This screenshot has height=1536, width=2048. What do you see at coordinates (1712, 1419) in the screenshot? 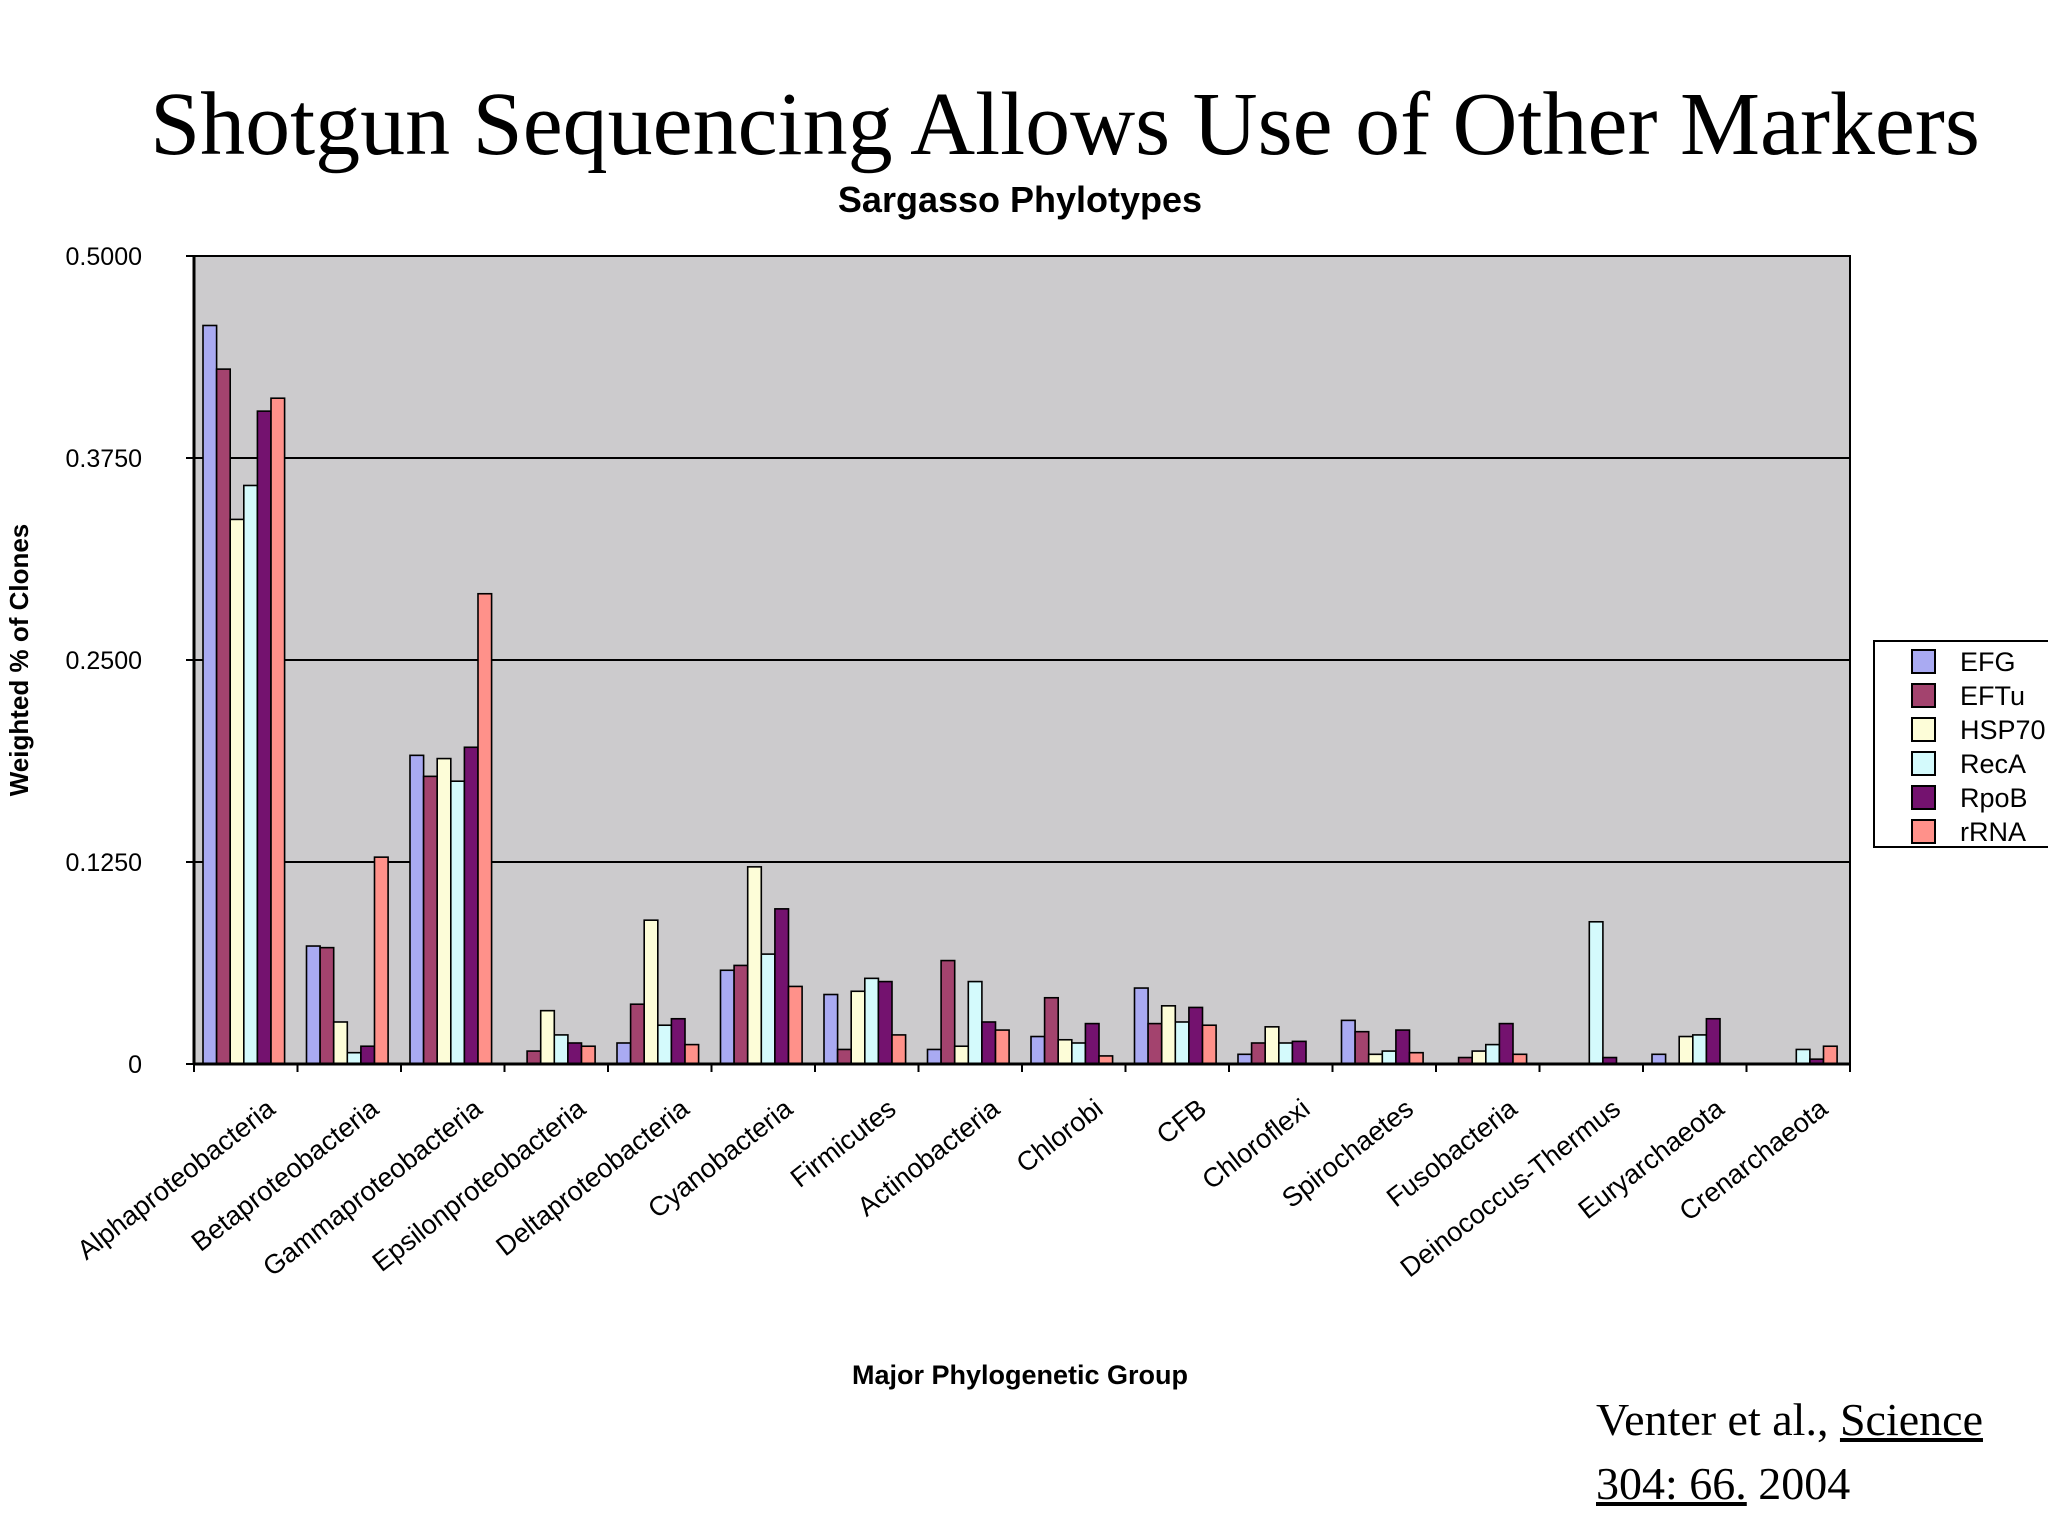
I see `citation-authors: Venter et al.,` at bounding box center [1712, 1419].